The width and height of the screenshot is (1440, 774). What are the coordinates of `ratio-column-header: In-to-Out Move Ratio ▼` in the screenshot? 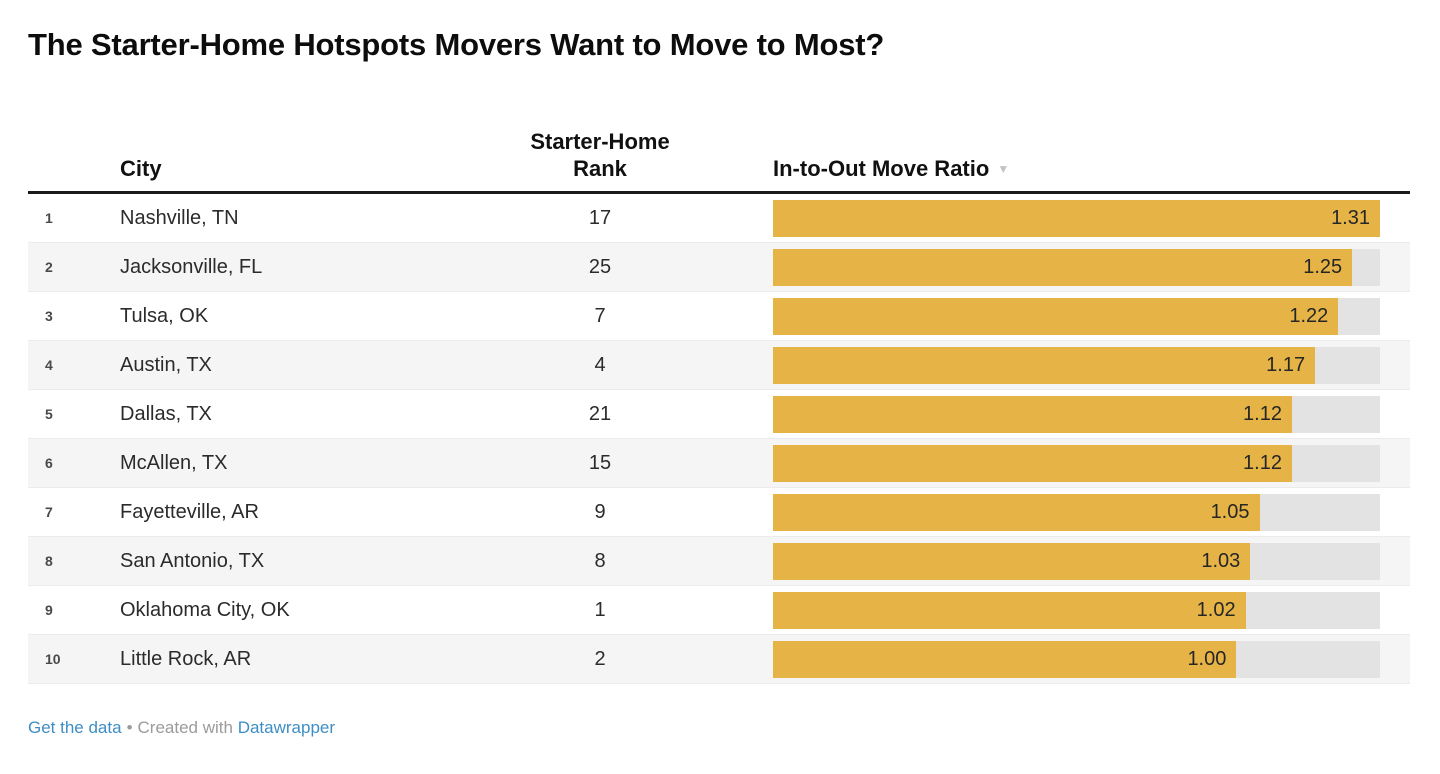 It's located at (1049, 168).